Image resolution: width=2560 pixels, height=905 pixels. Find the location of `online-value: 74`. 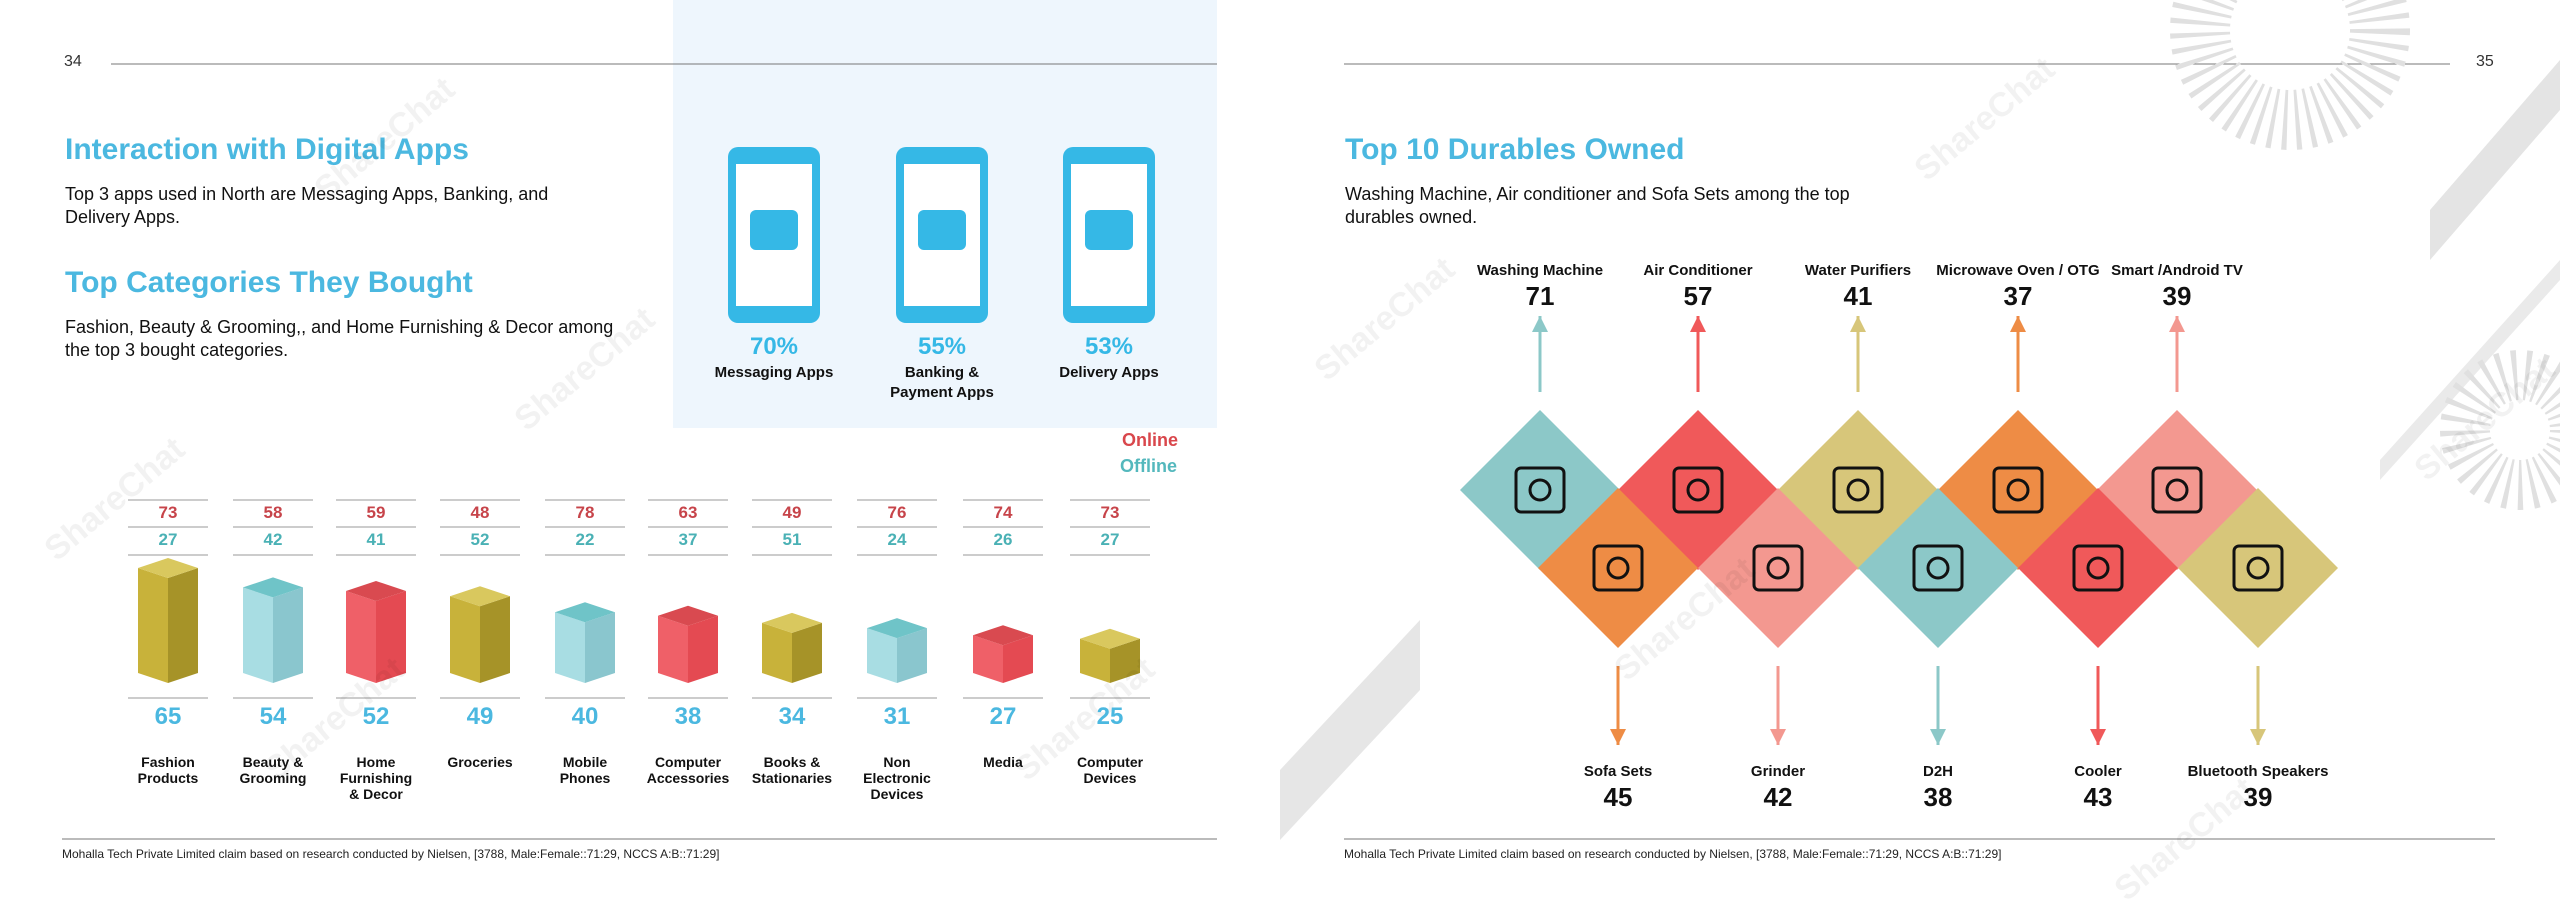

online-value: 74 is located at coordinates (1003, 512).